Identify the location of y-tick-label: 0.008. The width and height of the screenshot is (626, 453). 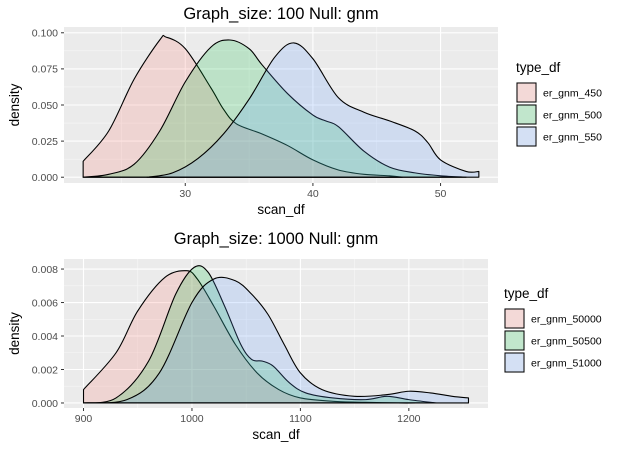
(45, 270).